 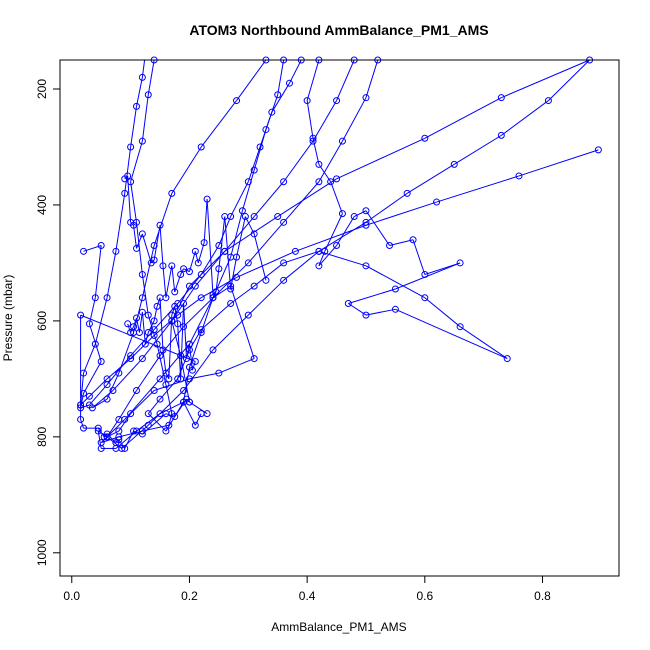 I want to click on x-tick-label: 0.4, so click(x=307, y=596).